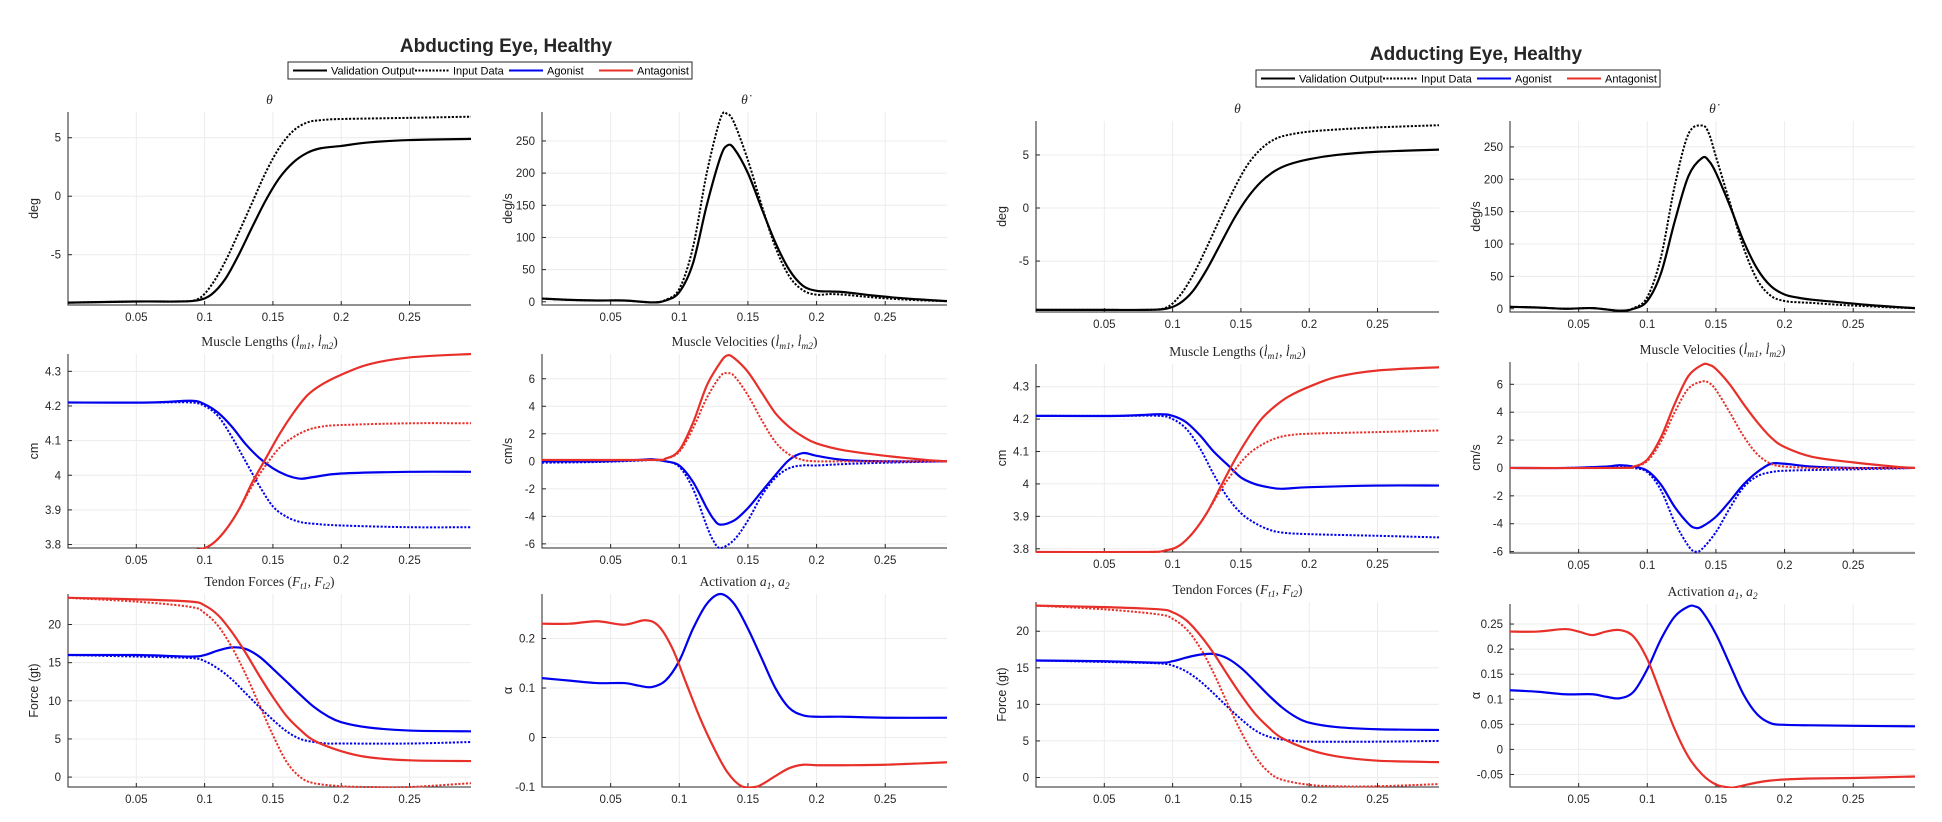  What do you see at coordinates (34, 451) in the screenshot?
I see `y-axis-label: cm` at bounding box center [34, 451].